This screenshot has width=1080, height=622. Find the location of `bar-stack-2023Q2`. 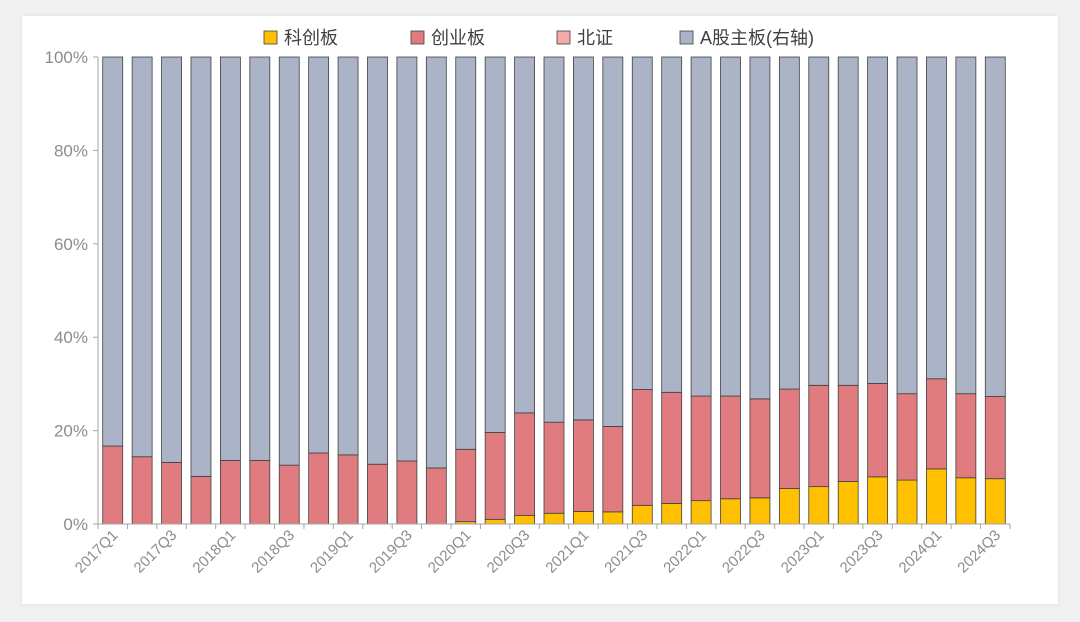

bar-stack-2023Q2 is located at coordinates (848, 290).